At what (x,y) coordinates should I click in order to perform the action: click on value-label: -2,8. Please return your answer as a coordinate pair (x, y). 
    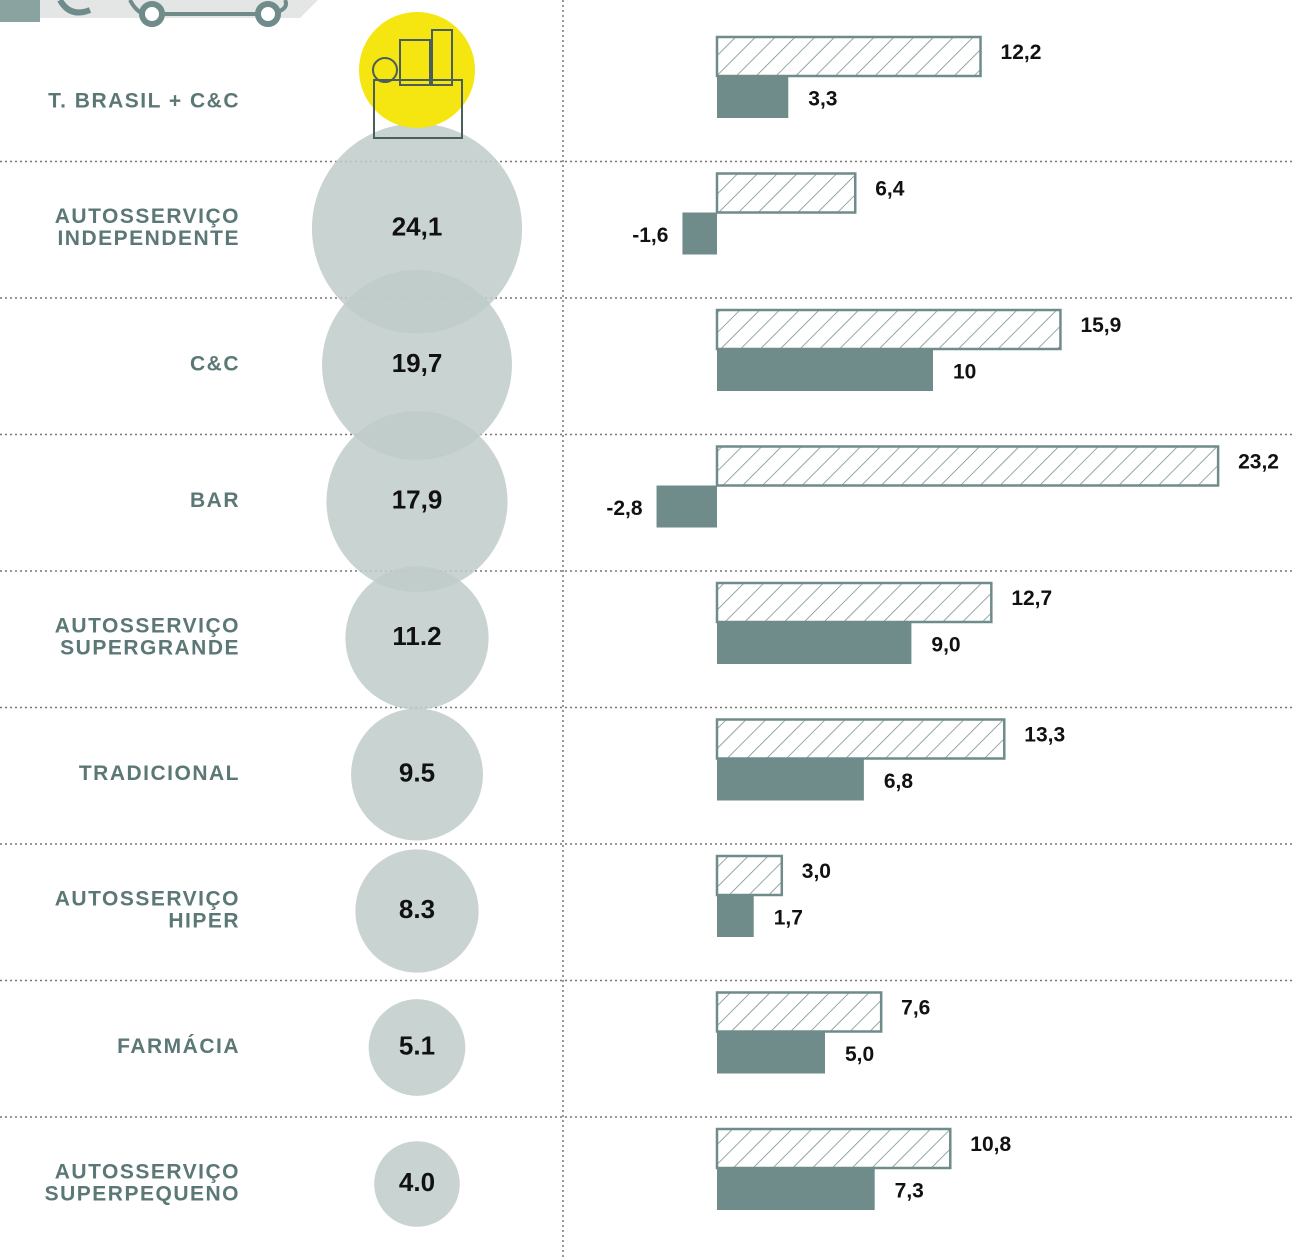
    Looking at the image, I should click on (624, 508).